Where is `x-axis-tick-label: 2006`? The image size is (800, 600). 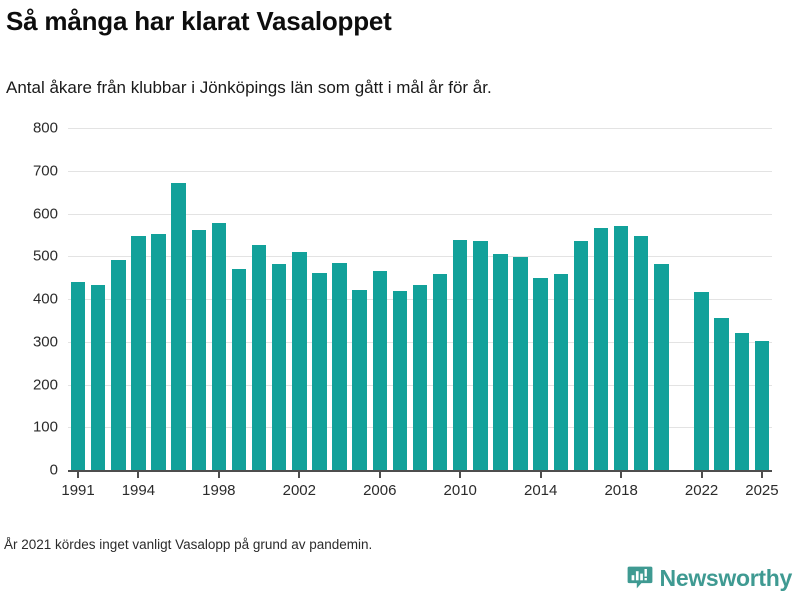
x-axis-tick-label: 2006 is located at coordinates (380, 490).